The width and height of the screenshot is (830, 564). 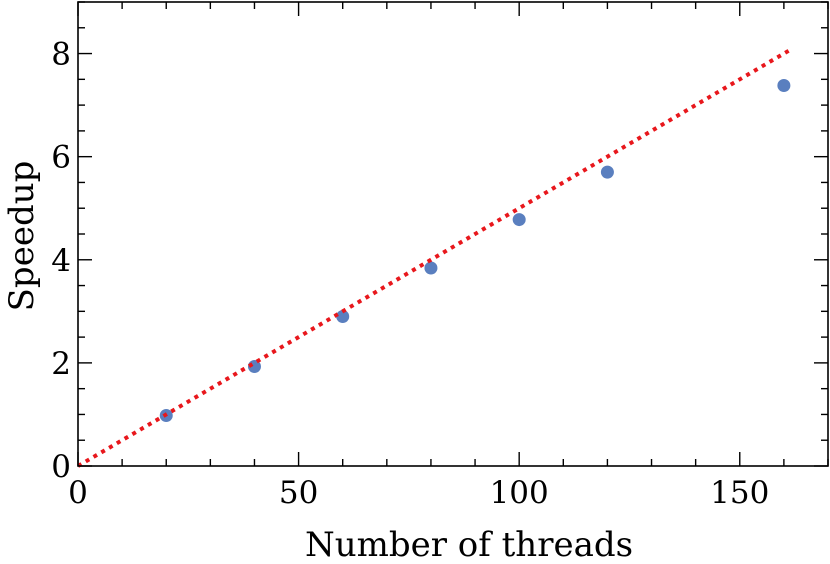 I want to click on x-tick-label: 150, so click(x=739, y=493).